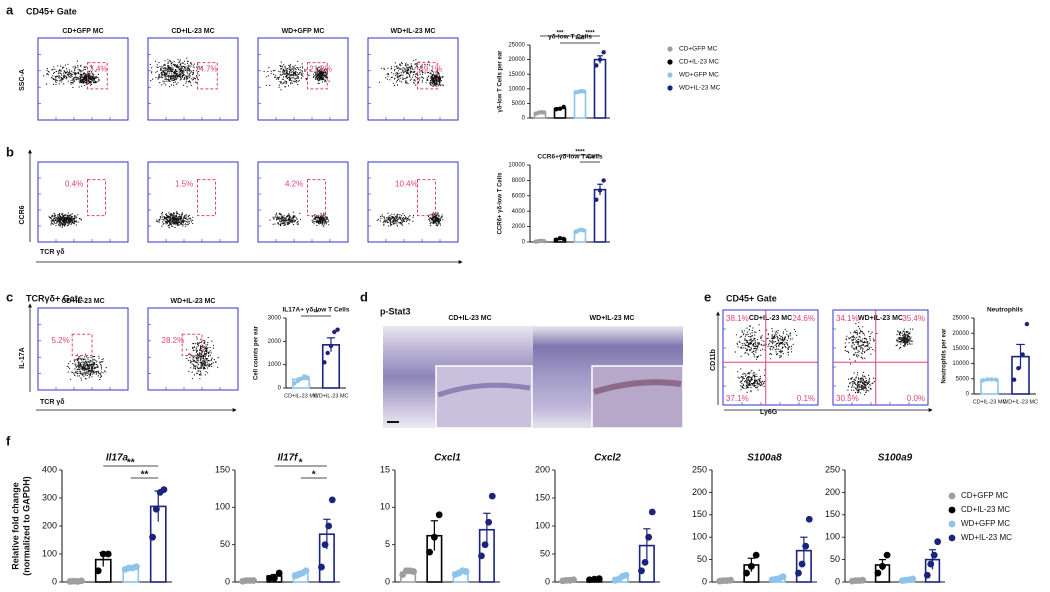  I want to click on y-axis-label: γδ-low T Cells per ear, so click(501, 81).